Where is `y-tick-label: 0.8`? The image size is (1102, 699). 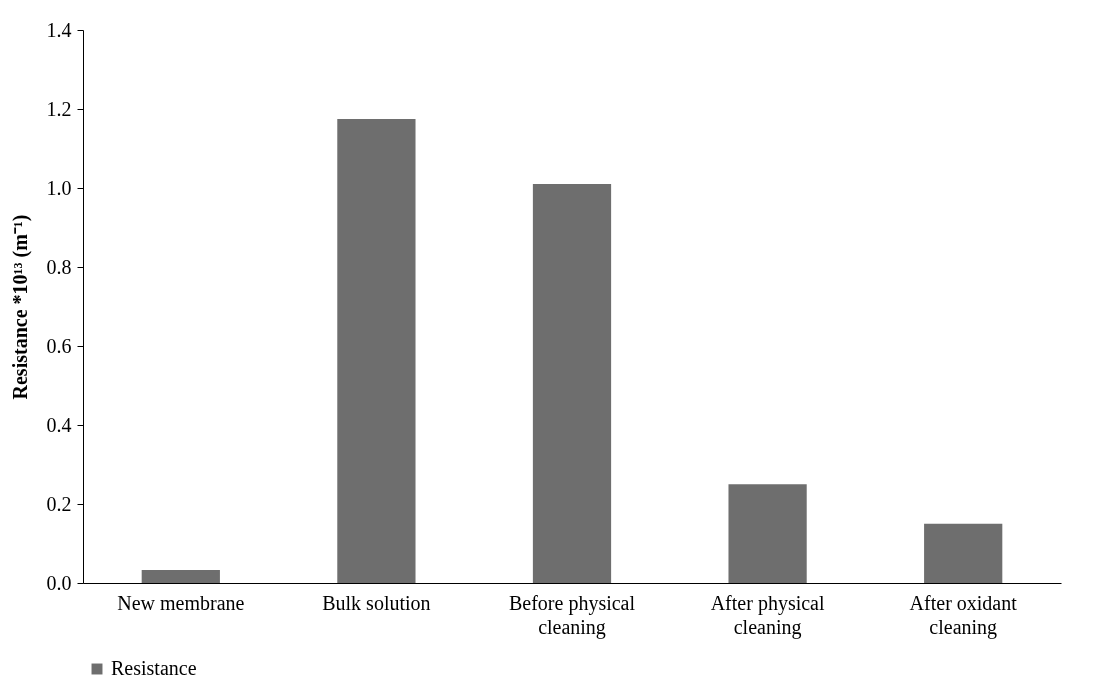
y-tick-label: 0.8 is located at coordinates (59, 266).